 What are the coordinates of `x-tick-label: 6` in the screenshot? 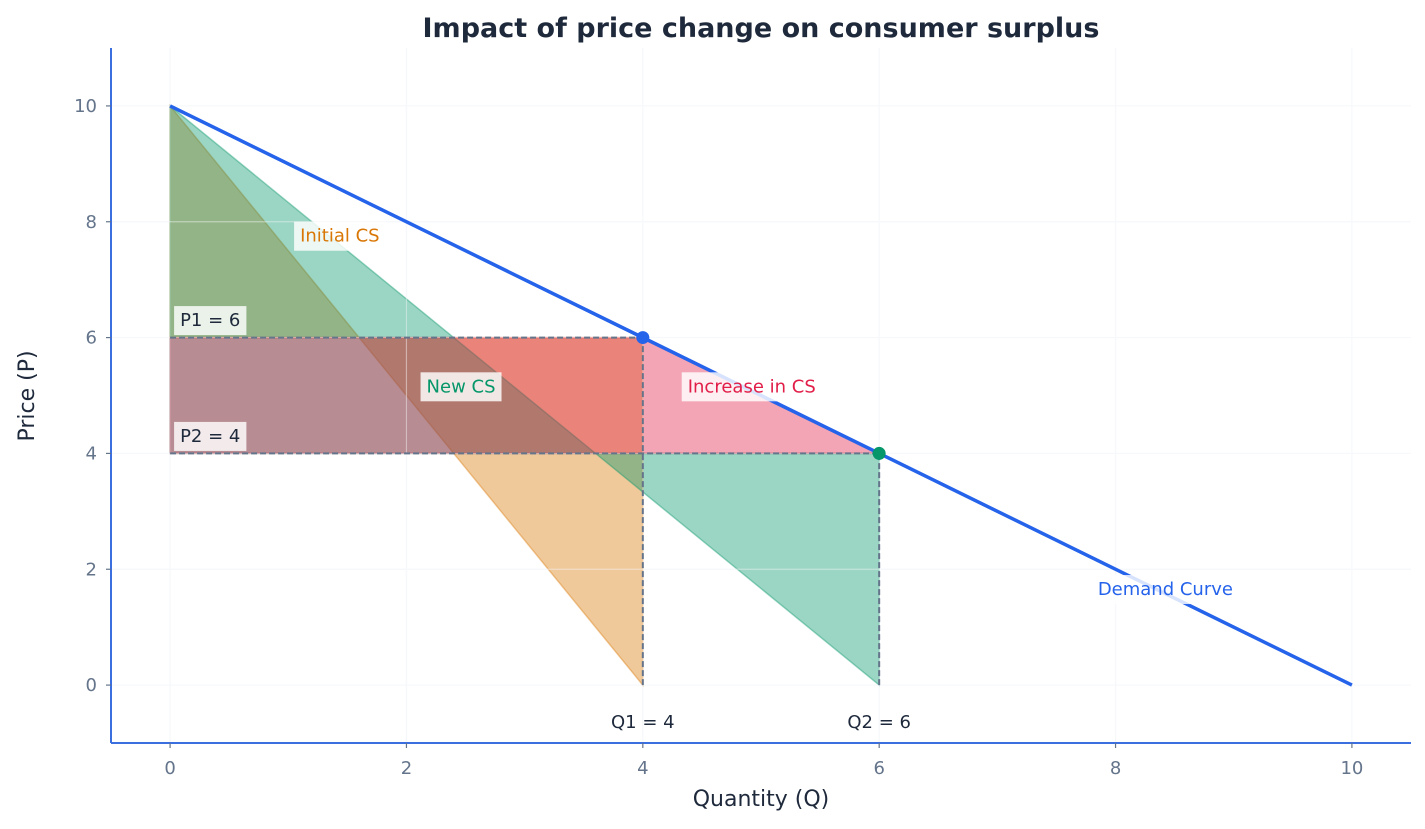 It's located at (878, 768).